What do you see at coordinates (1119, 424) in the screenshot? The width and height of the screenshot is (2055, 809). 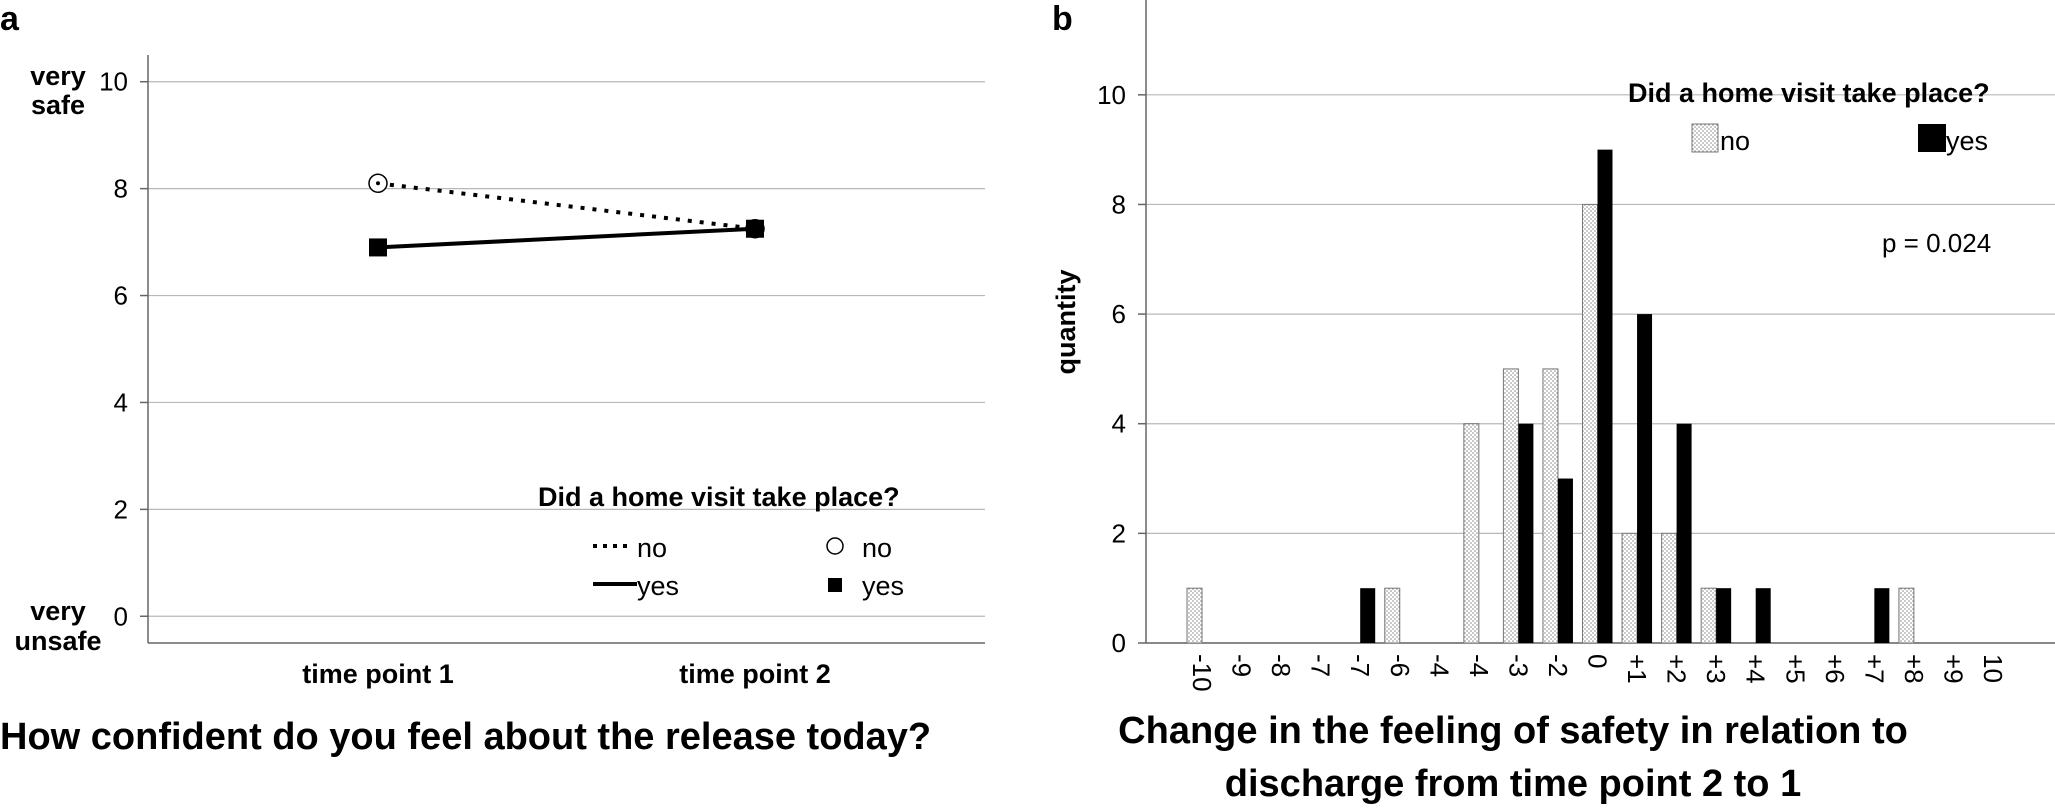 I see `y-tick-label-b-4: 4` at bounding box center [1119, 424].